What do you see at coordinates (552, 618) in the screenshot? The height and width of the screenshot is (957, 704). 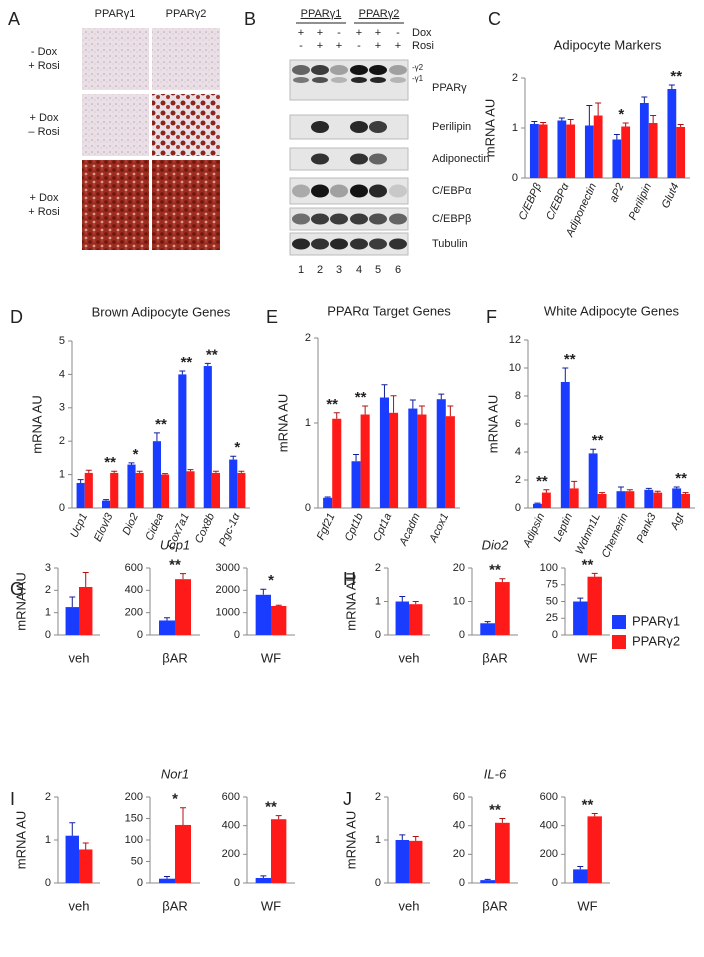 I see `y-tick-label: 25` at bounding box center [552, 618].